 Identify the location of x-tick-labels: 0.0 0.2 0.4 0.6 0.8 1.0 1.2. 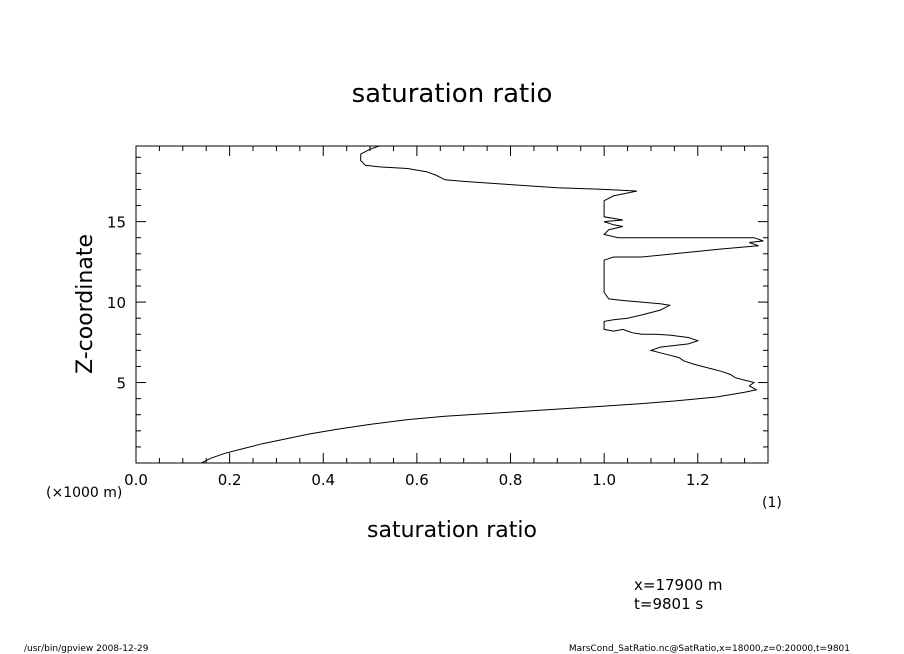
(417, 480).